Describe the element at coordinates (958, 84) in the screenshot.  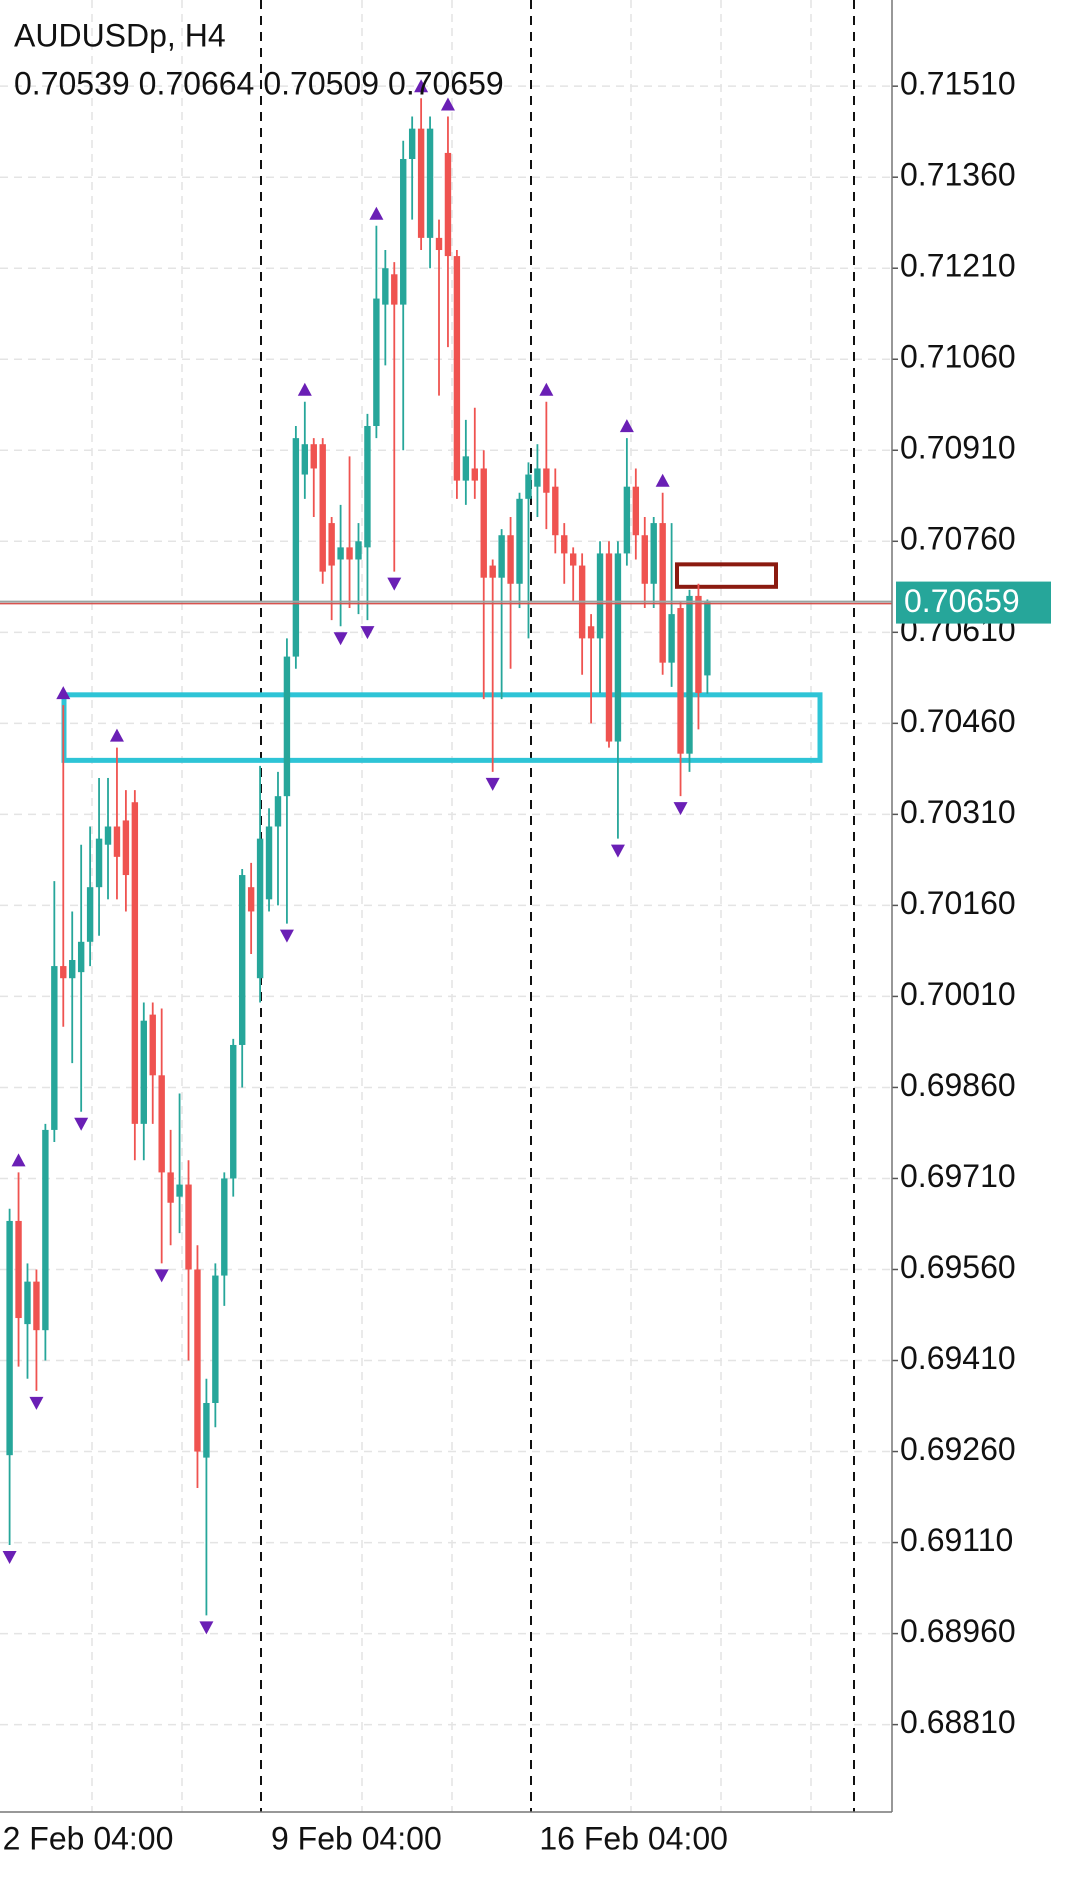
I see `y-tick-label: 0.71510` at that location.